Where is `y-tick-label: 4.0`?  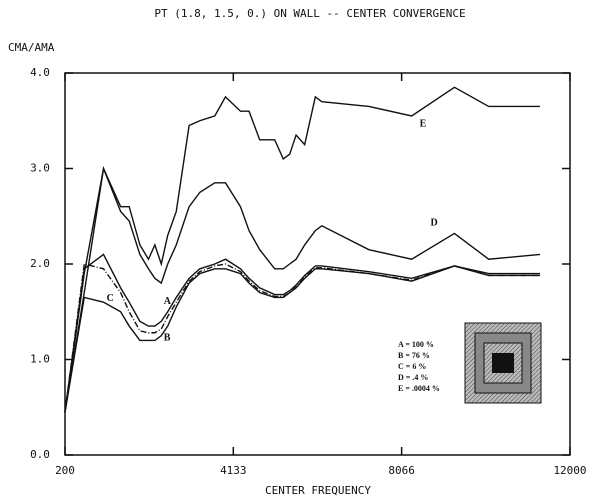 y-tick-label: 4.0 is located at coordinates (40, 72).